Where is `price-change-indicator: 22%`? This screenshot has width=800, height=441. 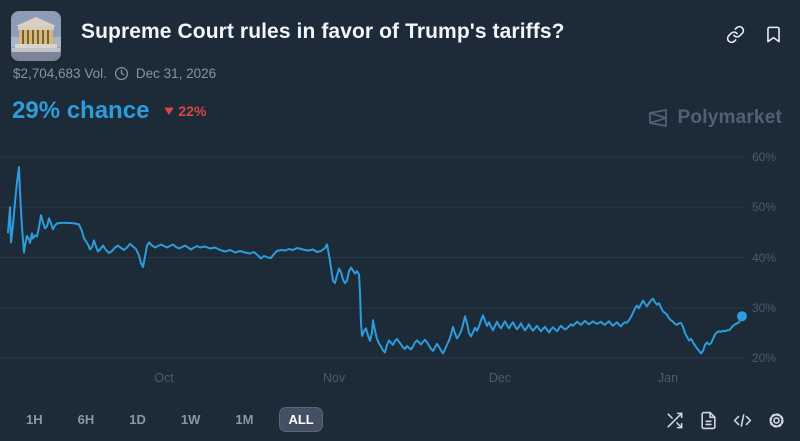
price-change-indicator: 22% is located at coordinates (185, 111).